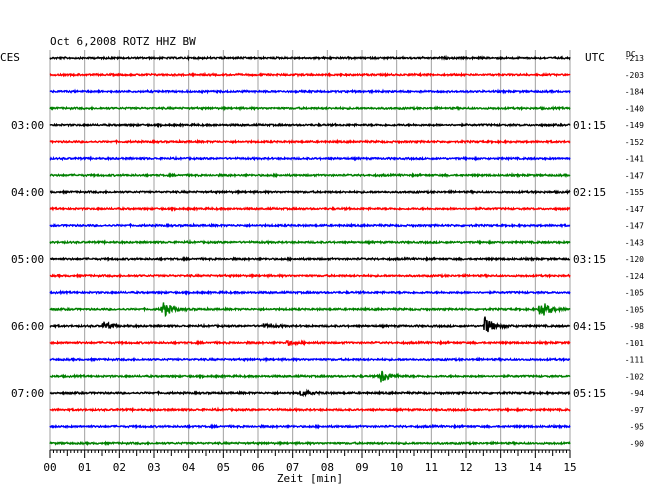  Describe the element at coordinates (310, 478) in the screenshot. I see `x-axis-title: Zeit [min]` at that location.